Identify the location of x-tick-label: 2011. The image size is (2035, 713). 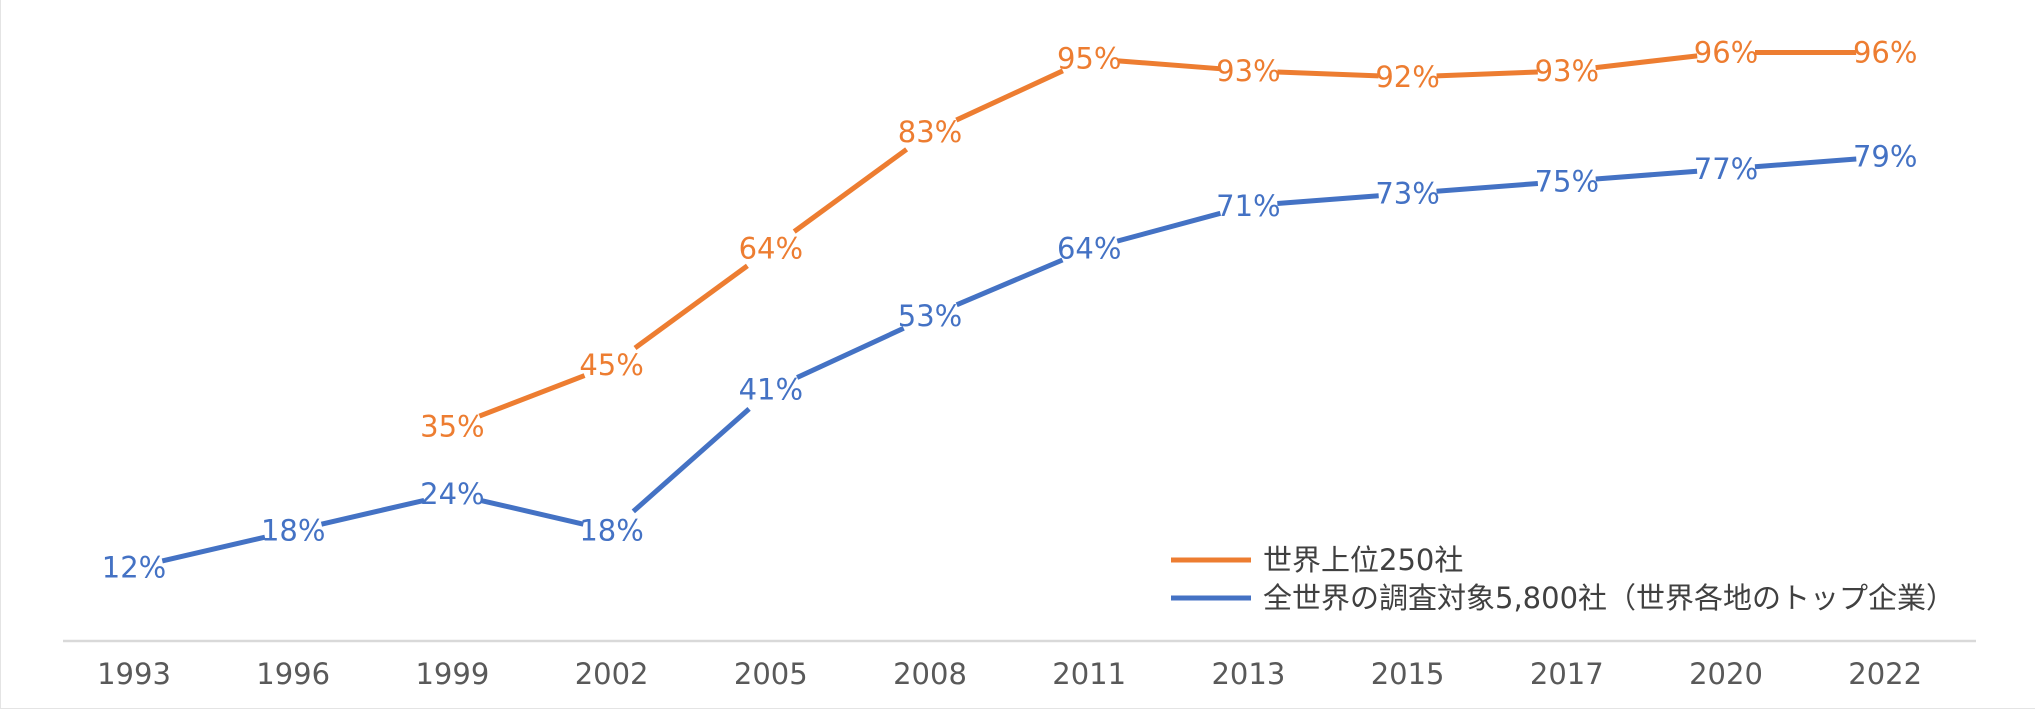
(1089, 674).